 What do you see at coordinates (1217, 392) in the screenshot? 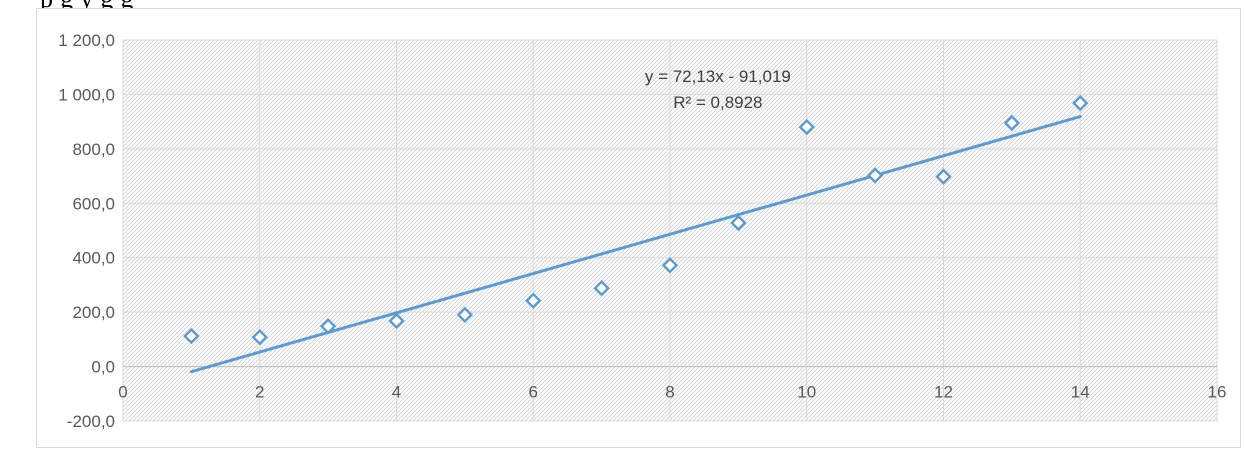
I see `x-tick-label: 16` at bounding box center [1217, 392].